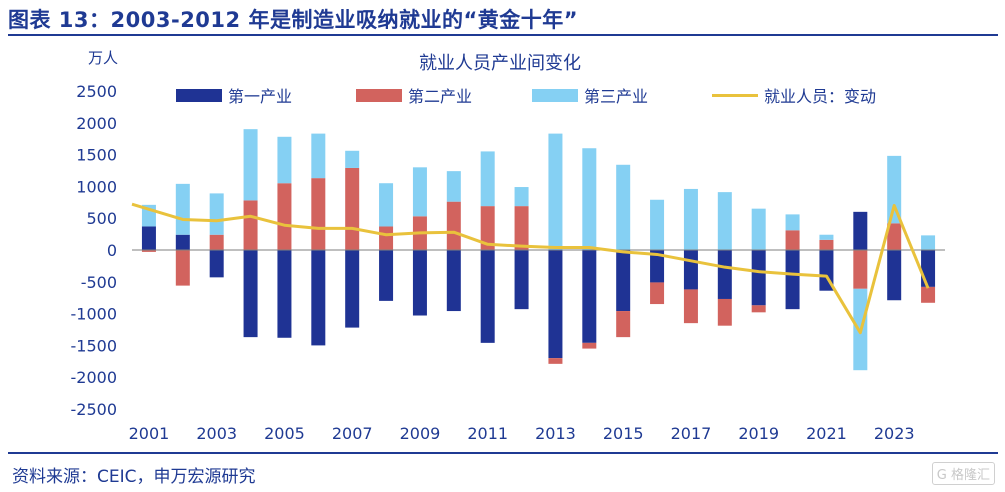  I want to click on y-tick-label: 1000, so click(96, 186).